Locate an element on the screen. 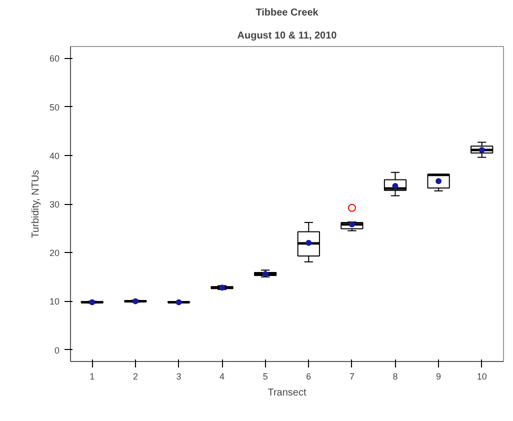 The height and width of the screenshot is (421, 513). x-tick-label: 2 is located at coordinates (135, 377).